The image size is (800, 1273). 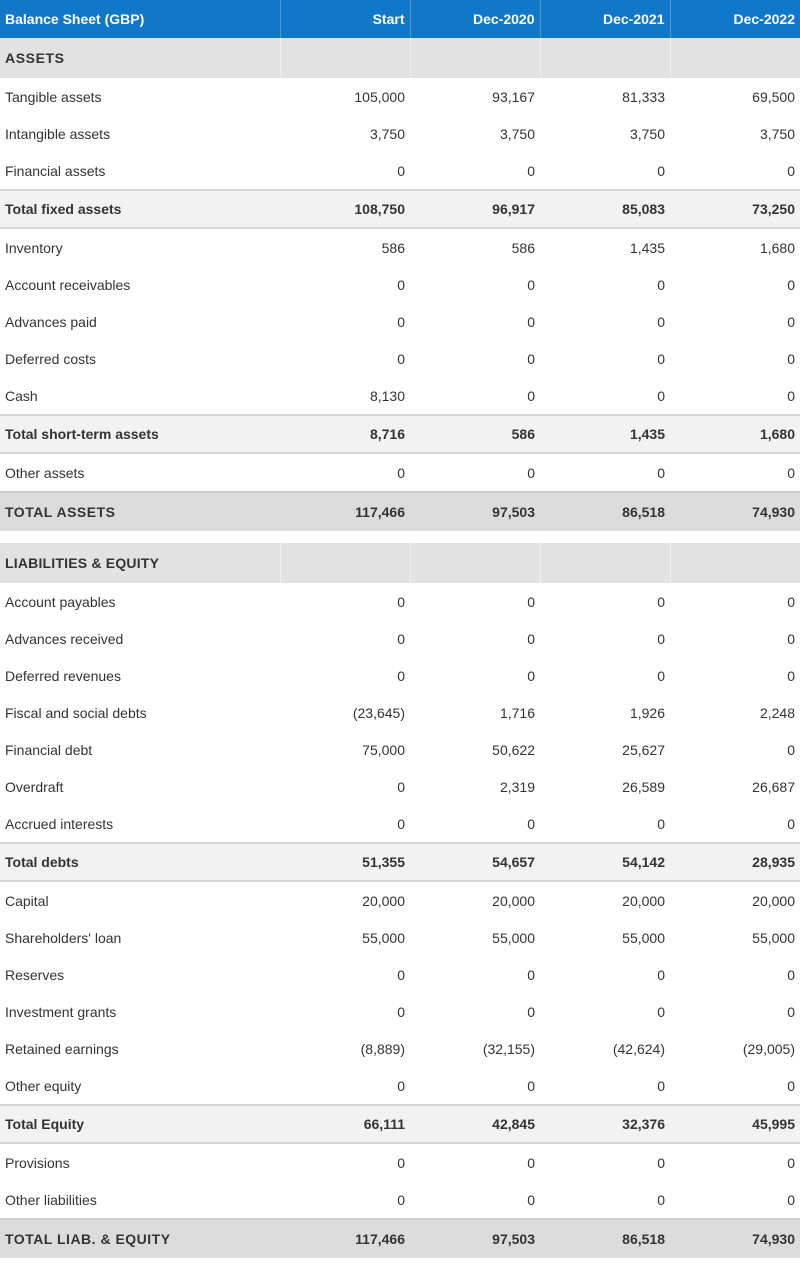 I want to click on table-row: Financial debt 75,000 50,622 25,627 0, so click(x=400, y=749).